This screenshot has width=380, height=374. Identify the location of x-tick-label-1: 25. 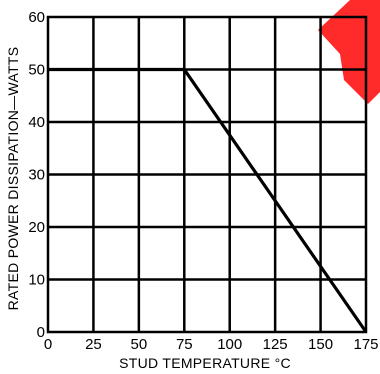
(93, 344).